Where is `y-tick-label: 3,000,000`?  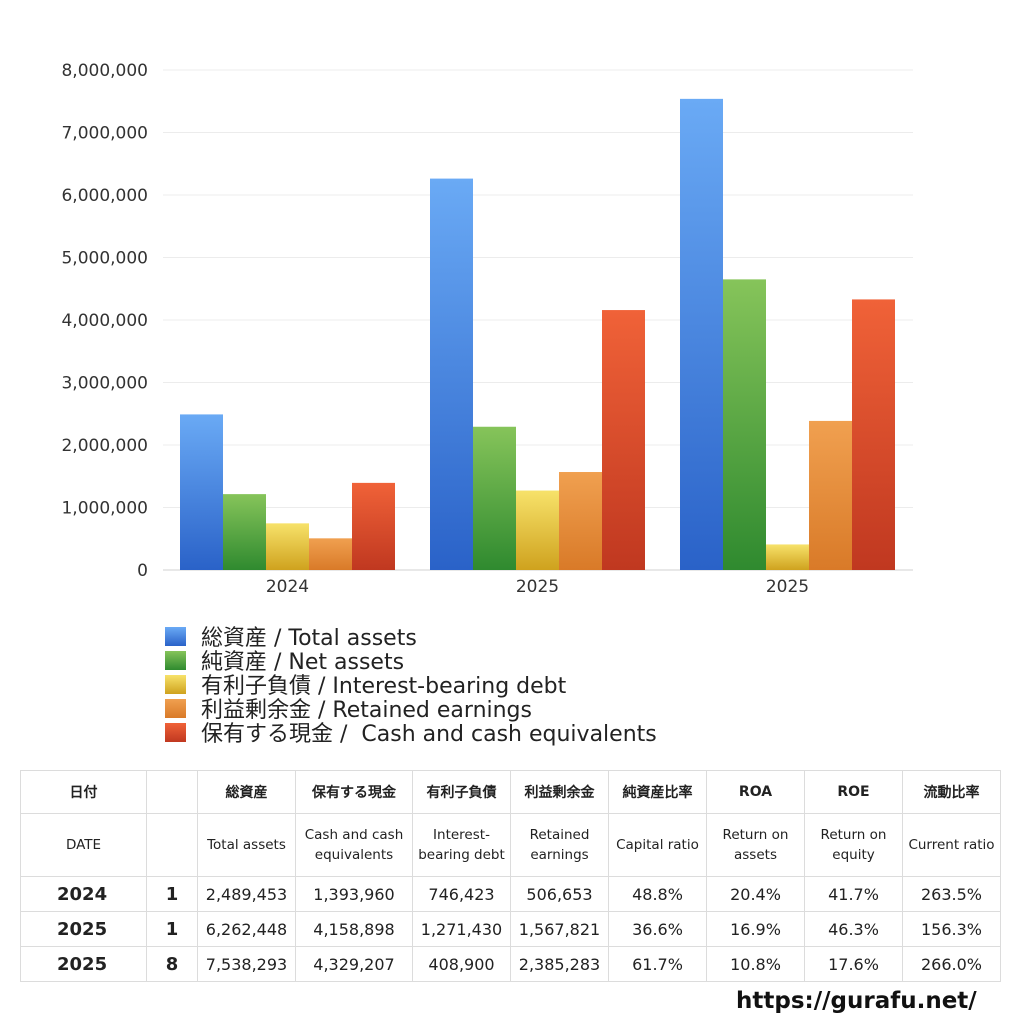 y-tick-label: 3,000,000 is located at coordinates (104, 384).